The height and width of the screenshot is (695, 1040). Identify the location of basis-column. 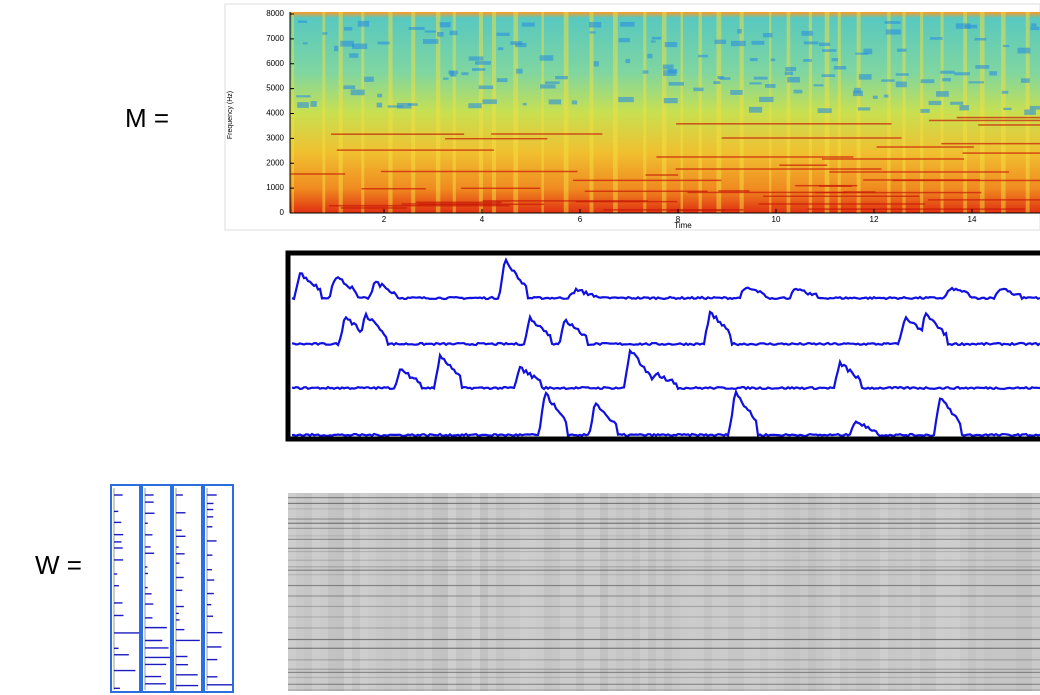
(187, 588).